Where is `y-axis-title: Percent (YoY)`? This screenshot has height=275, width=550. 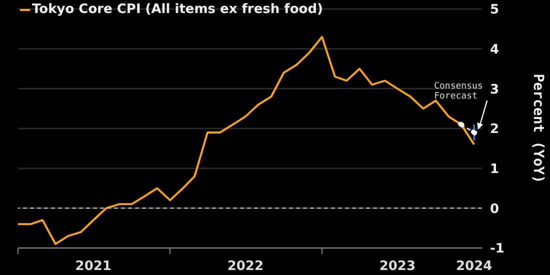 y-axis-title: Percent (YoY) is located at coordinates (538, 129).